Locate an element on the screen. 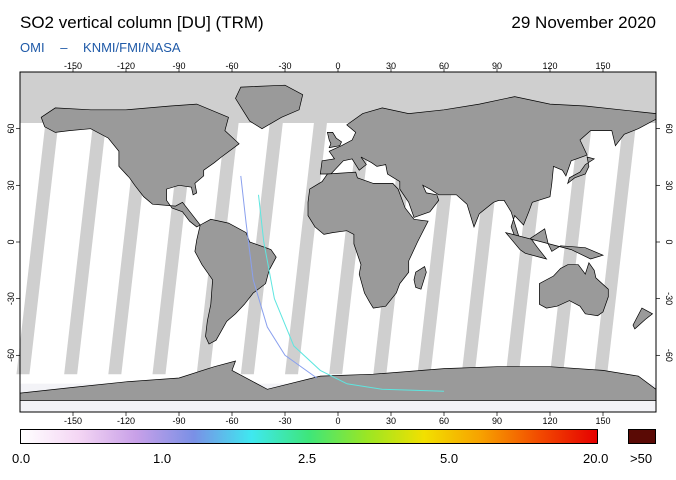 This screenshot has height=480, width=676. japan is located at coordinates (581, 170).